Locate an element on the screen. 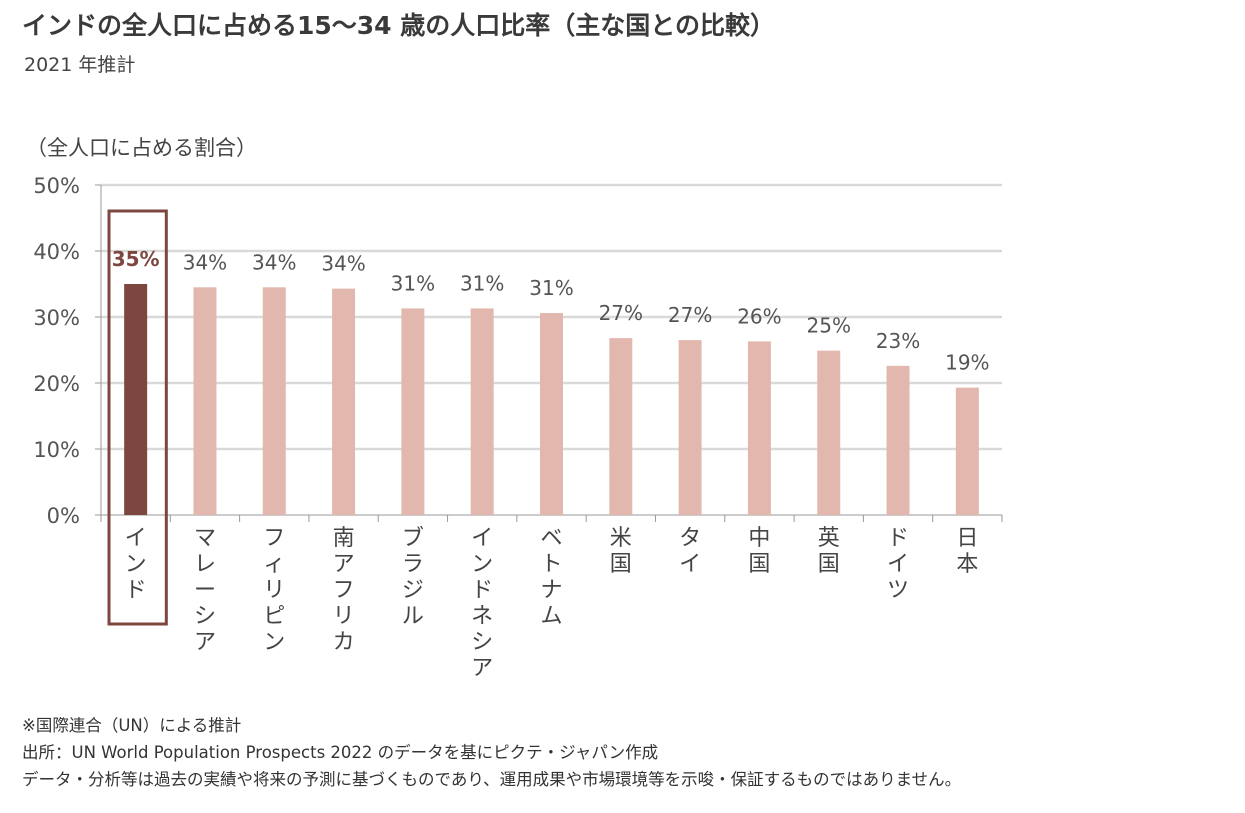 The image size is (1245, 813). category-label-11: ドイツ is located at coordinates (898, 564).